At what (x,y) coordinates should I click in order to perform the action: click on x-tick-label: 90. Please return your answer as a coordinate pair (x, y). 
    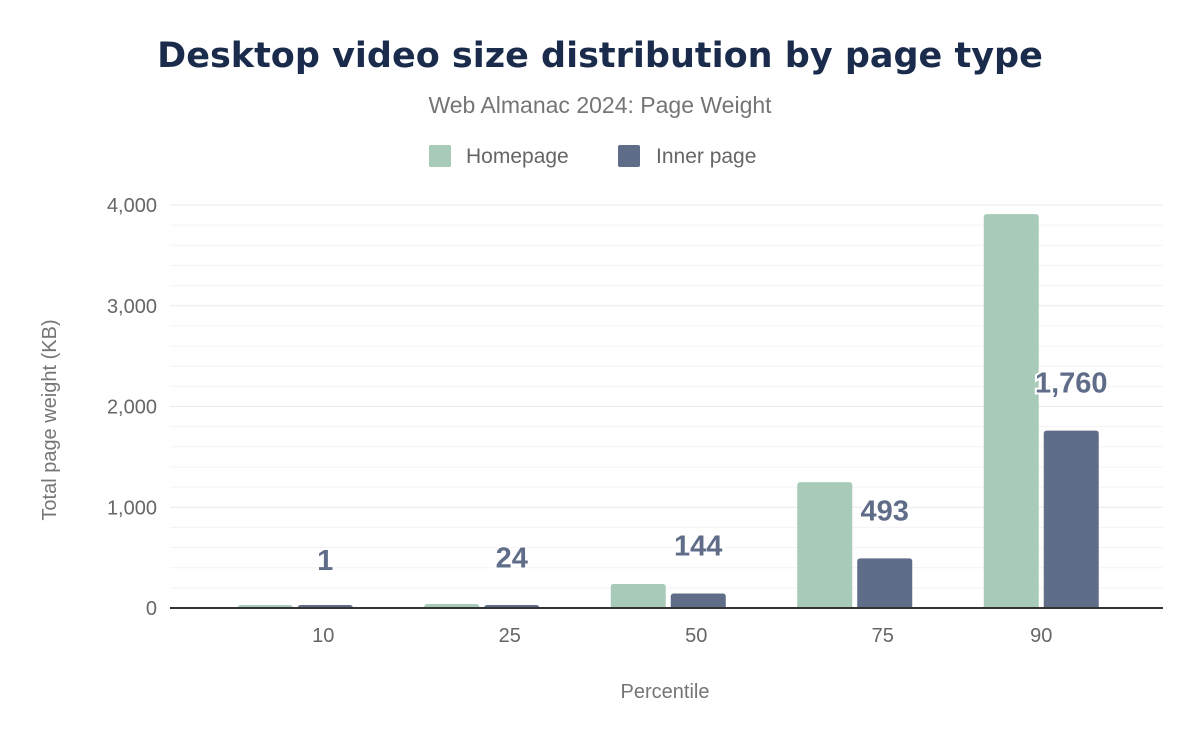
    Looking at the image, I should click on (1041, 636).